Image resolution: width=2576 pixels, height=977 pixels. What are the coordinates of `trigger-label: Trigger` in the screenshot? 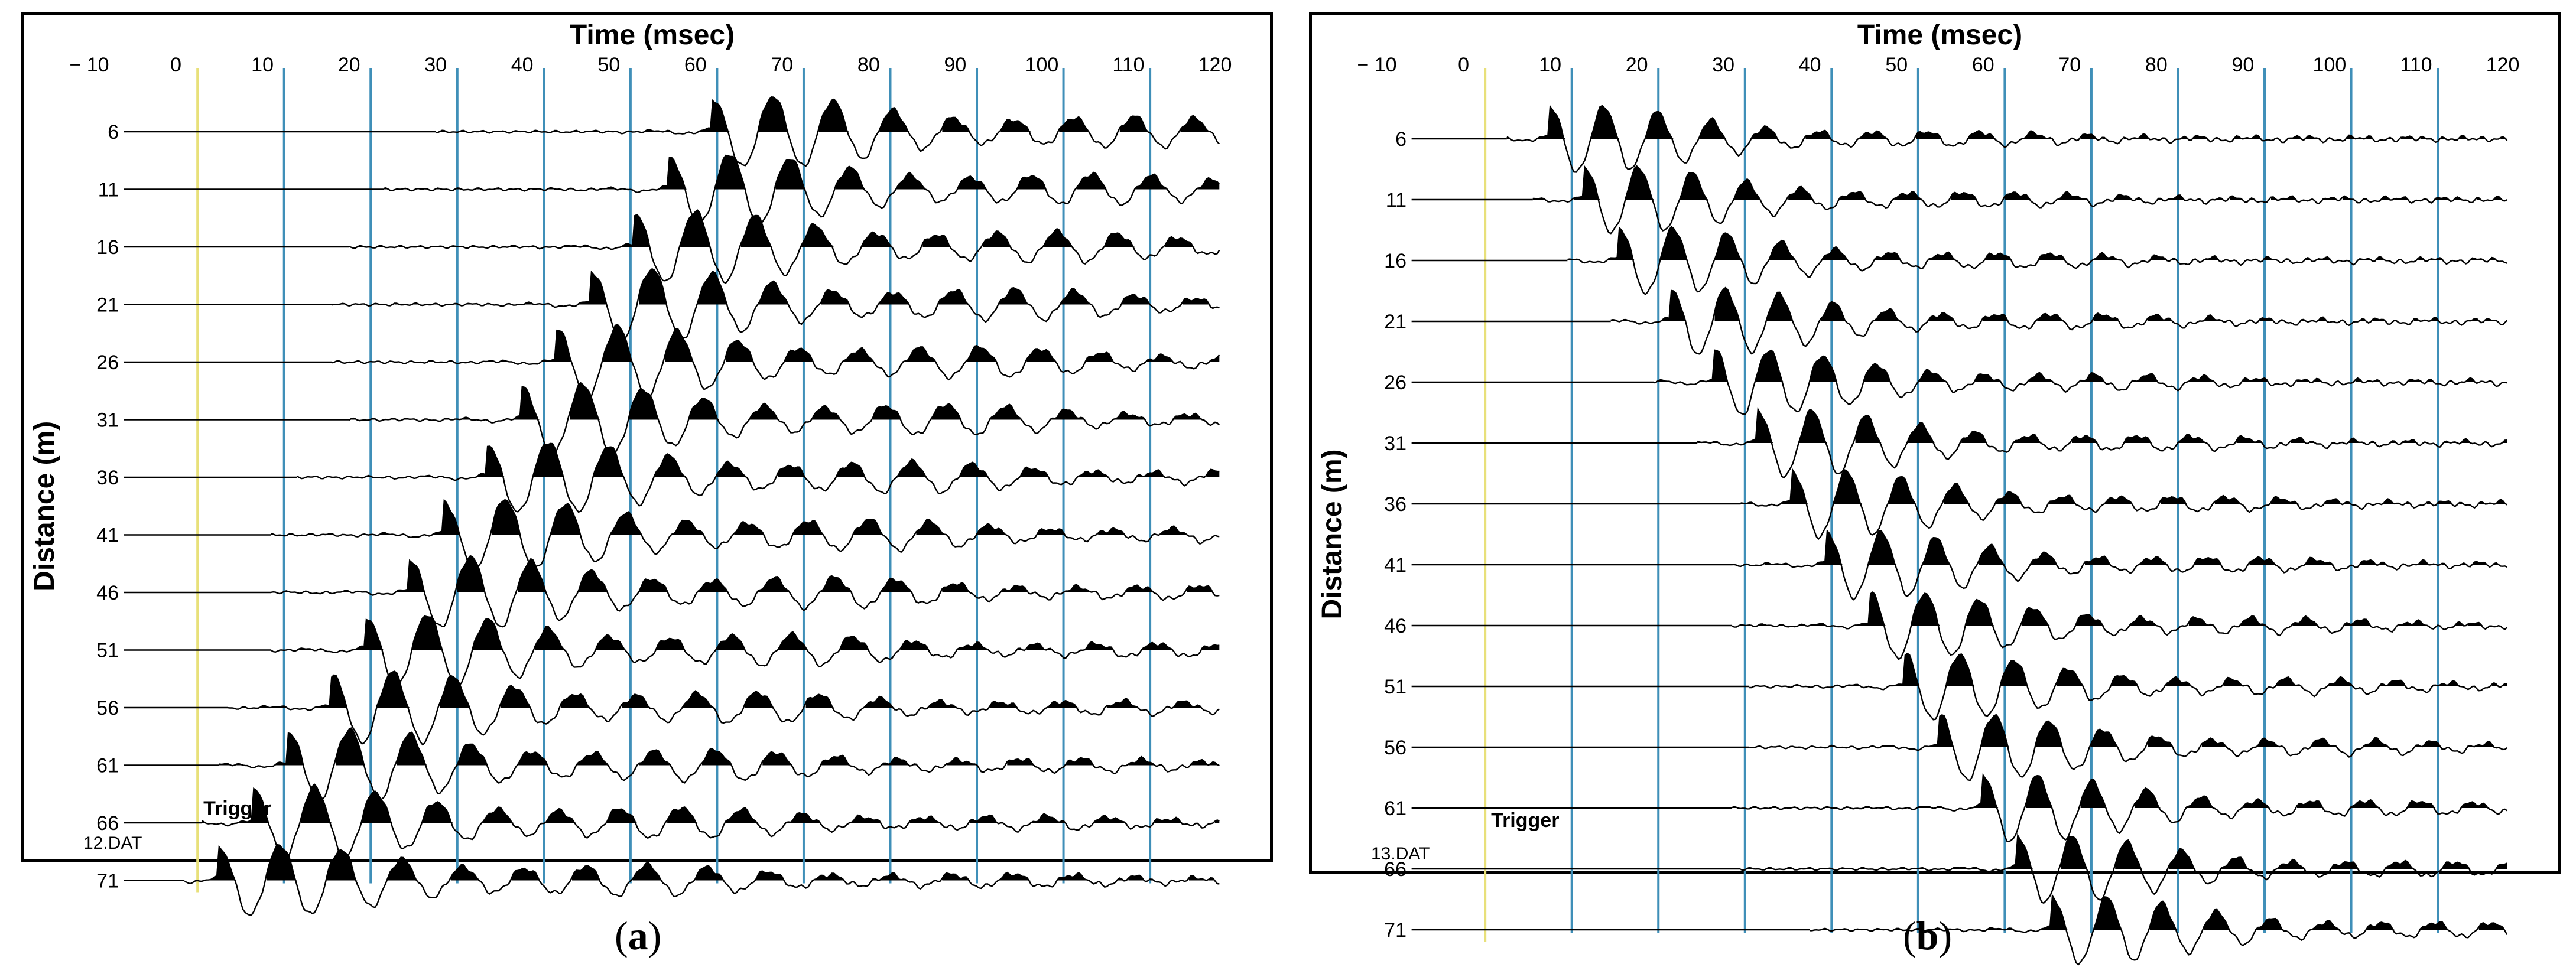 It's located at (237, 808).